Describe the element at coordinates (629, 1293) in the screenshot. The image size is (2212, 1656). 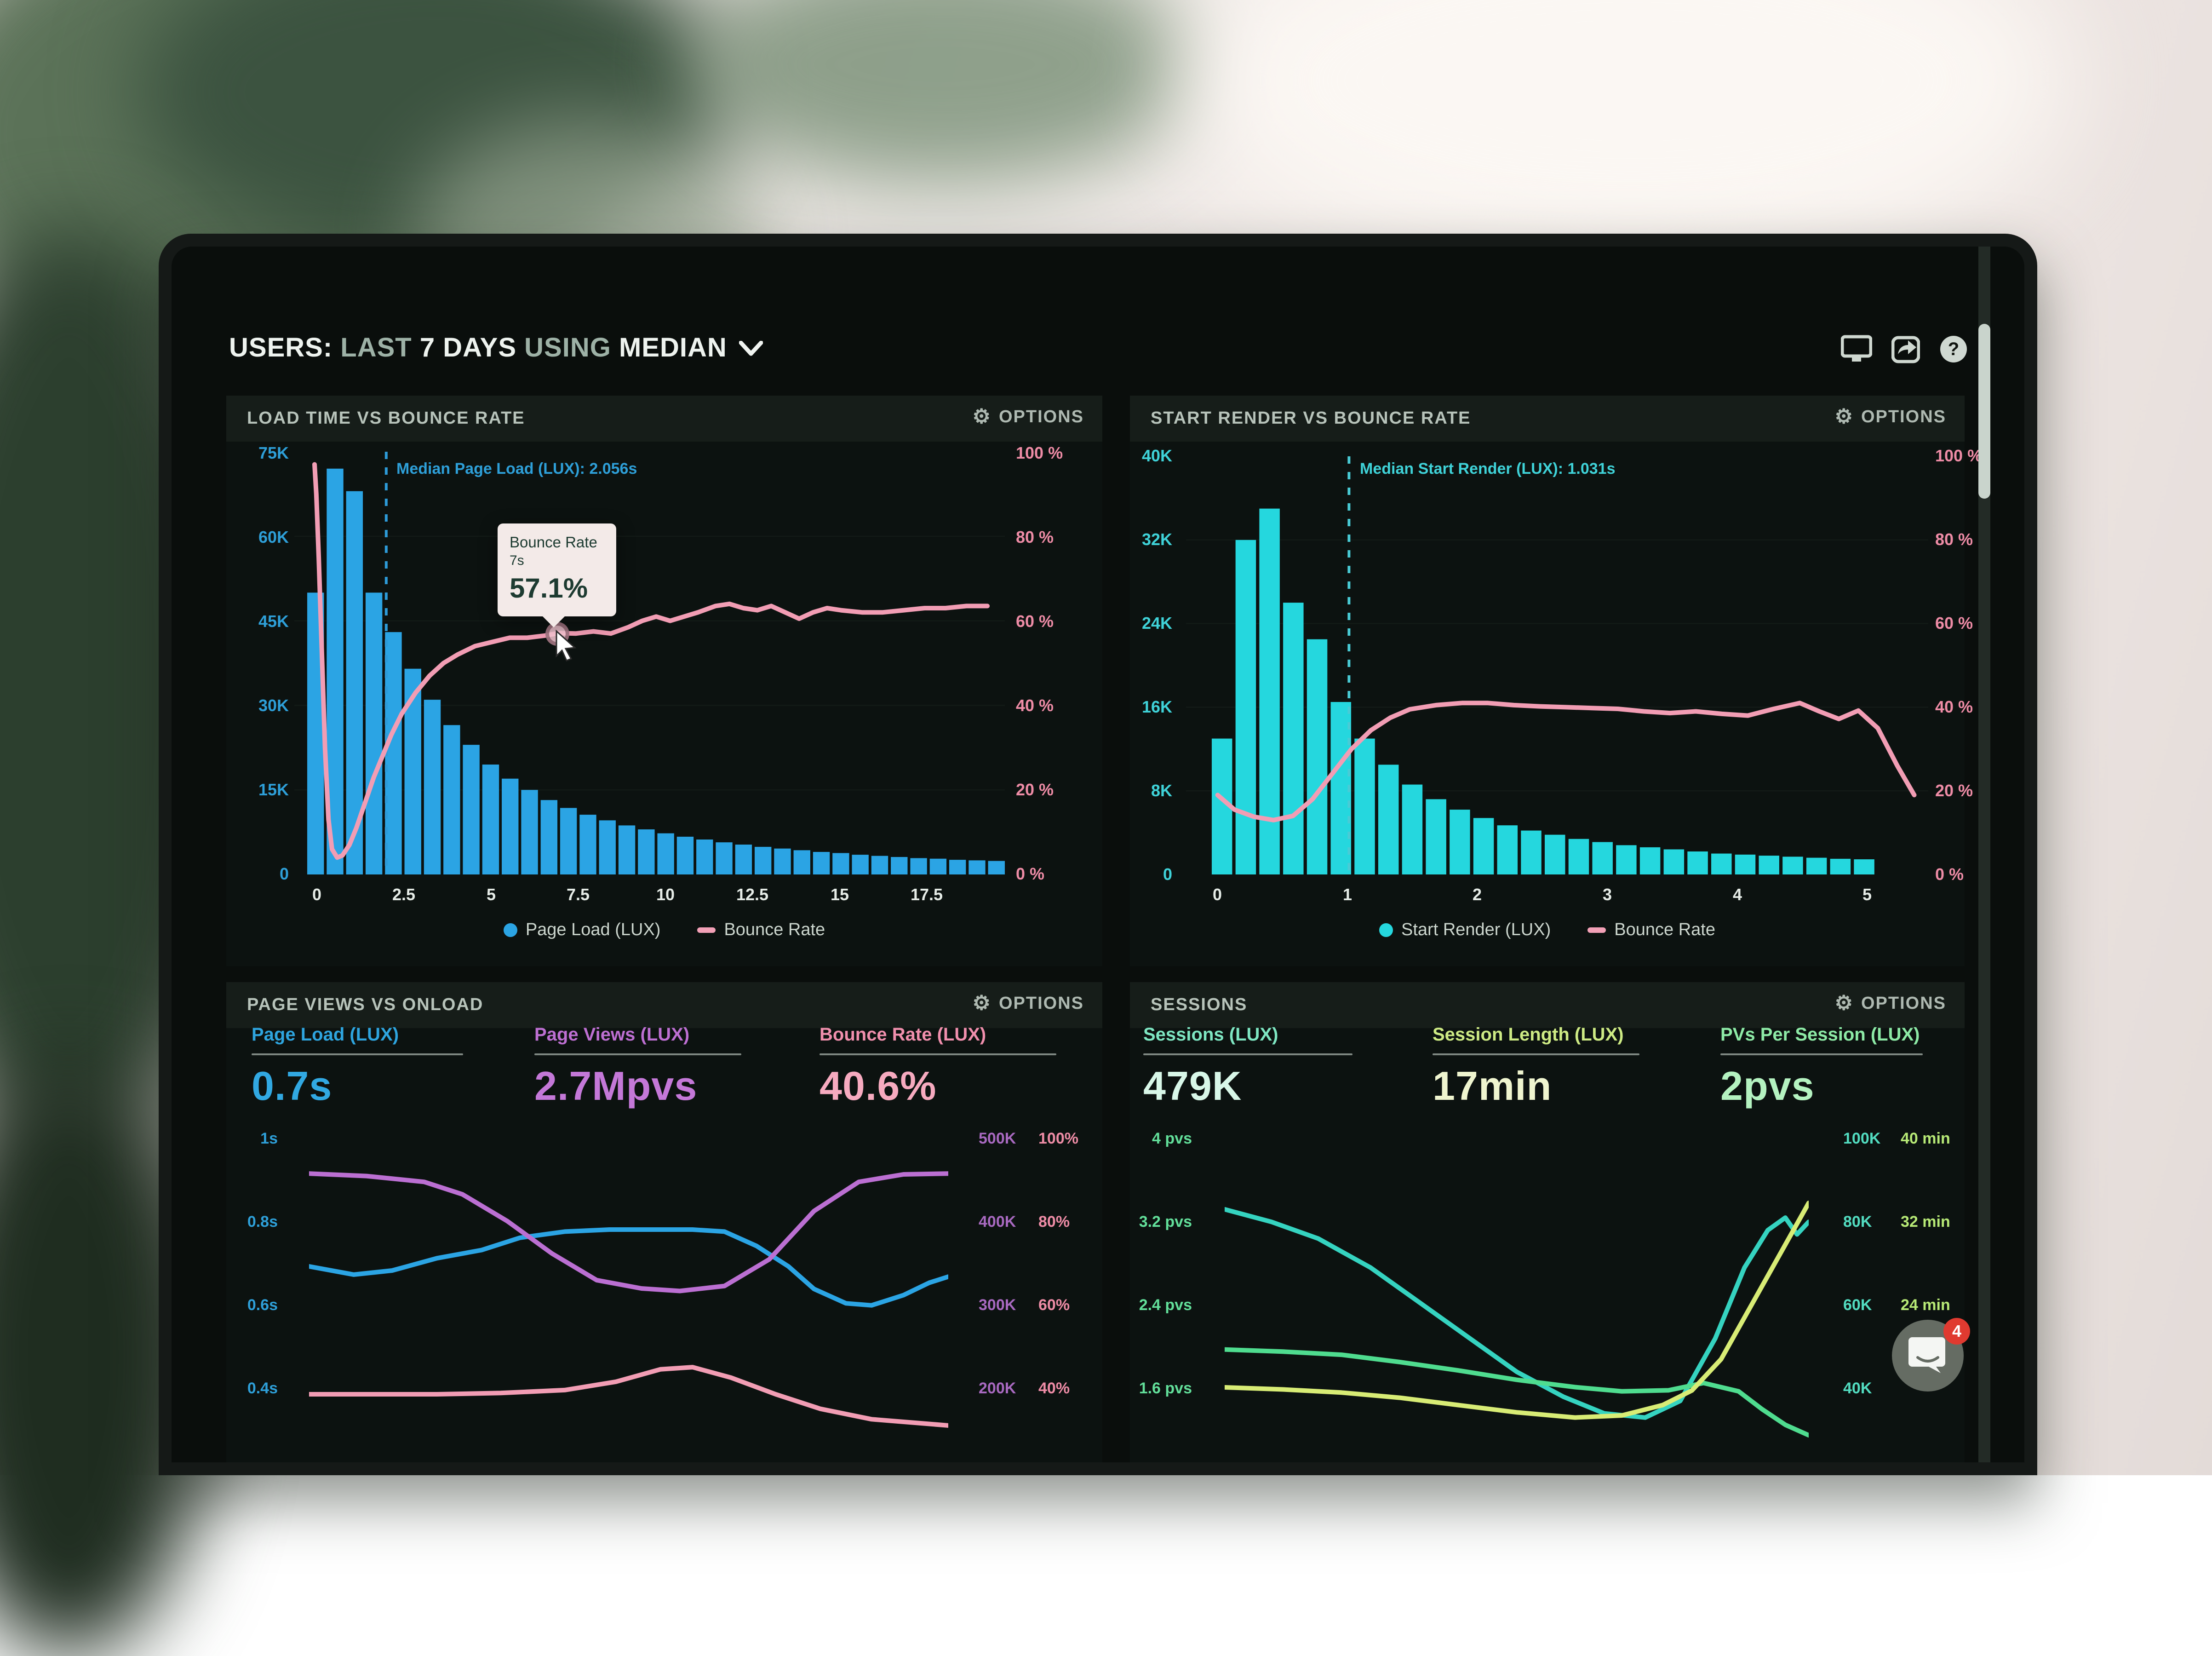
I see `page-views-onload-chart` at that location.